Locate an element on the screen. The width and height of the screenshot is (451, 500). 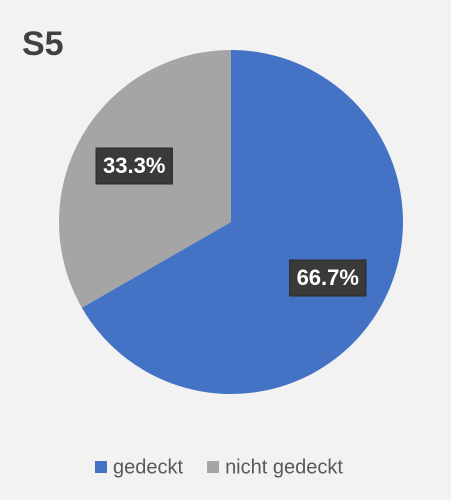
data-label: 33.3% is located at coordinates (134, 166).